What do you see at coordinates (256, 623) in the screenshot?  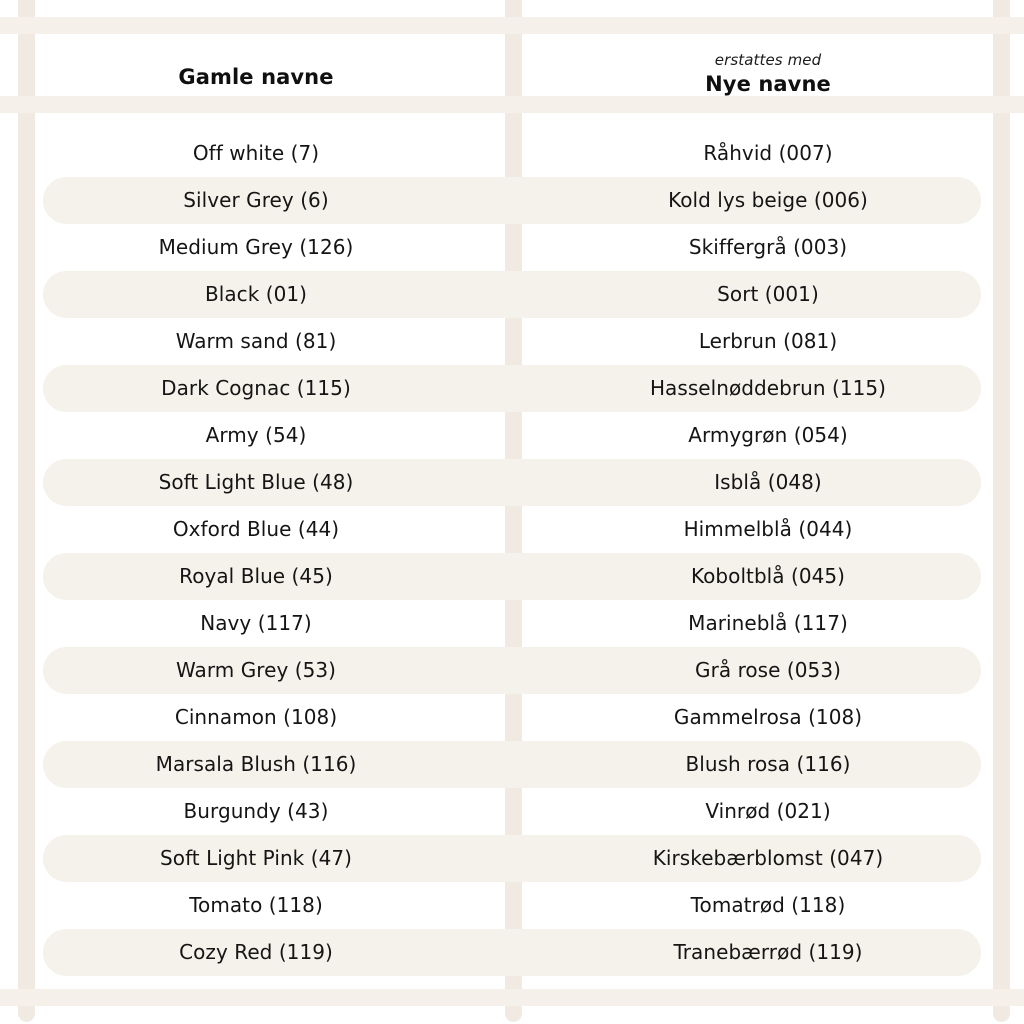 I see `old-name-cell: Navy (117)` at bounding box center [256, 623].